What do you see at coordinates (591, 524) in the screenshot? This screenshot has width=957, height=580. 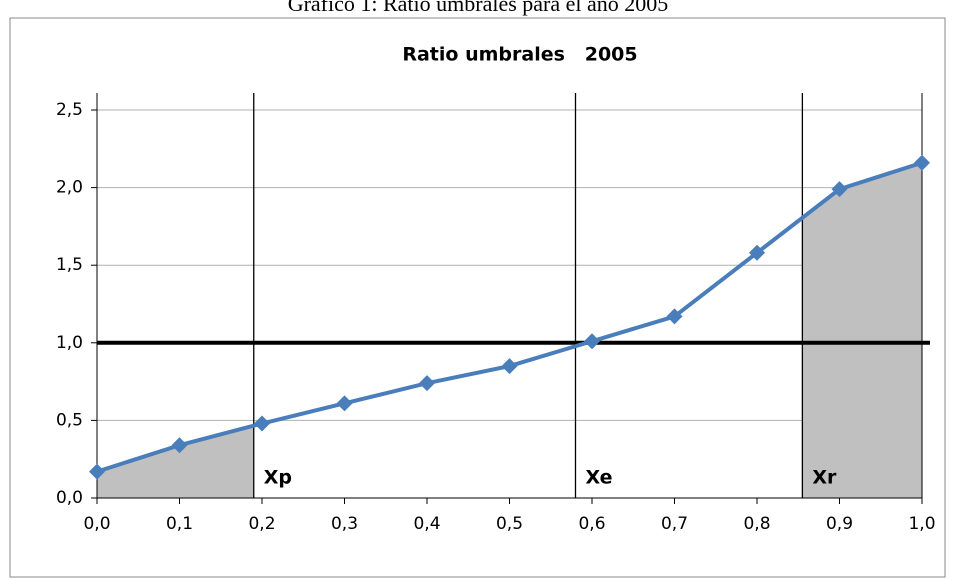 I see `x-tick-label: 0,6` at bounding box center [591, 524].